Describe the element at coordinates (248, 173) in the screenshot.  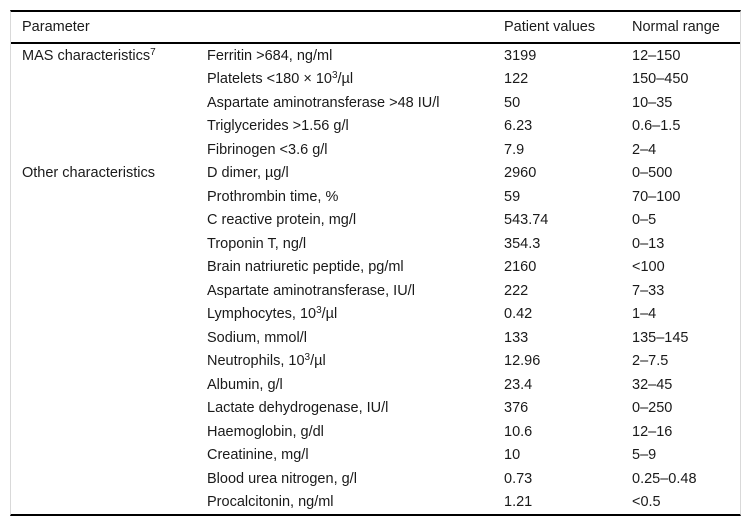
I see `parameter-text: D dimer, µg/l` at that location.